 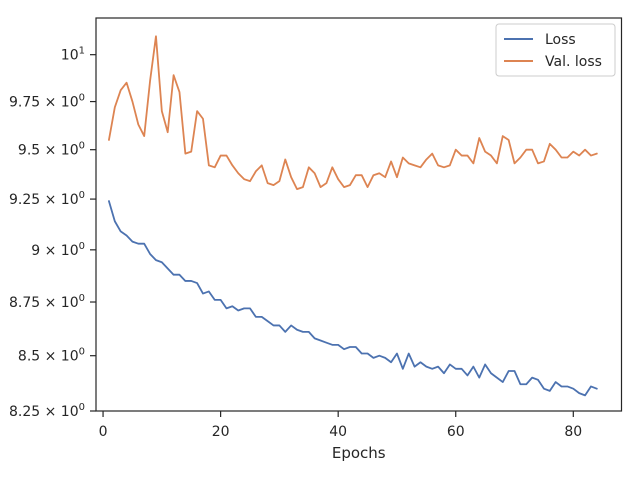 I want to click on y-tick-label: 101, so click(x=73, y=55).